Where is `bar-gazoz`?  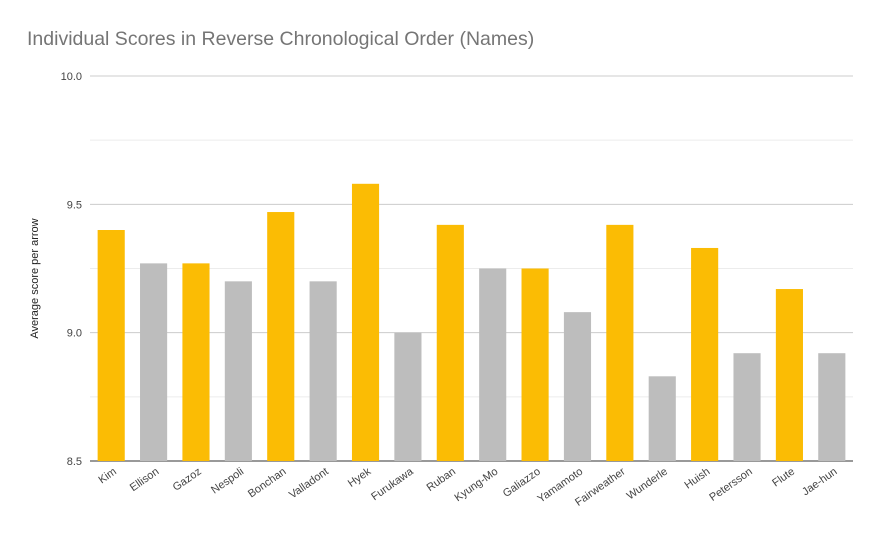 bar-gazoz is located at coordinates (196, 362).